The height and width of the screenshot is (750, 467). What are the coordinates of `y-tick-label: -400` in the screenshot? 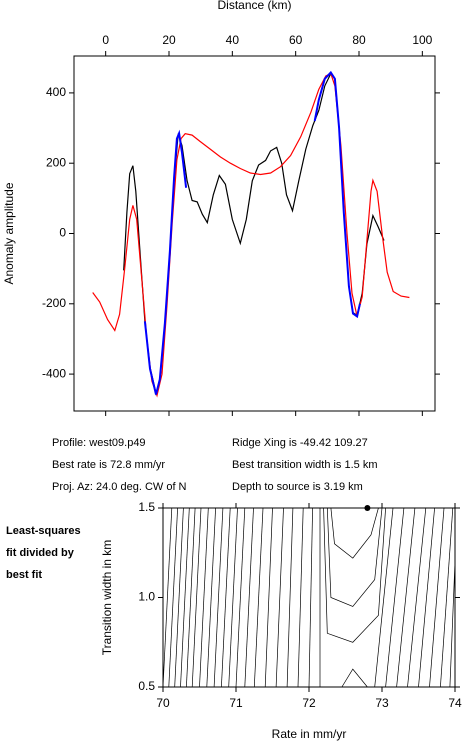 It's located at (54, 373).